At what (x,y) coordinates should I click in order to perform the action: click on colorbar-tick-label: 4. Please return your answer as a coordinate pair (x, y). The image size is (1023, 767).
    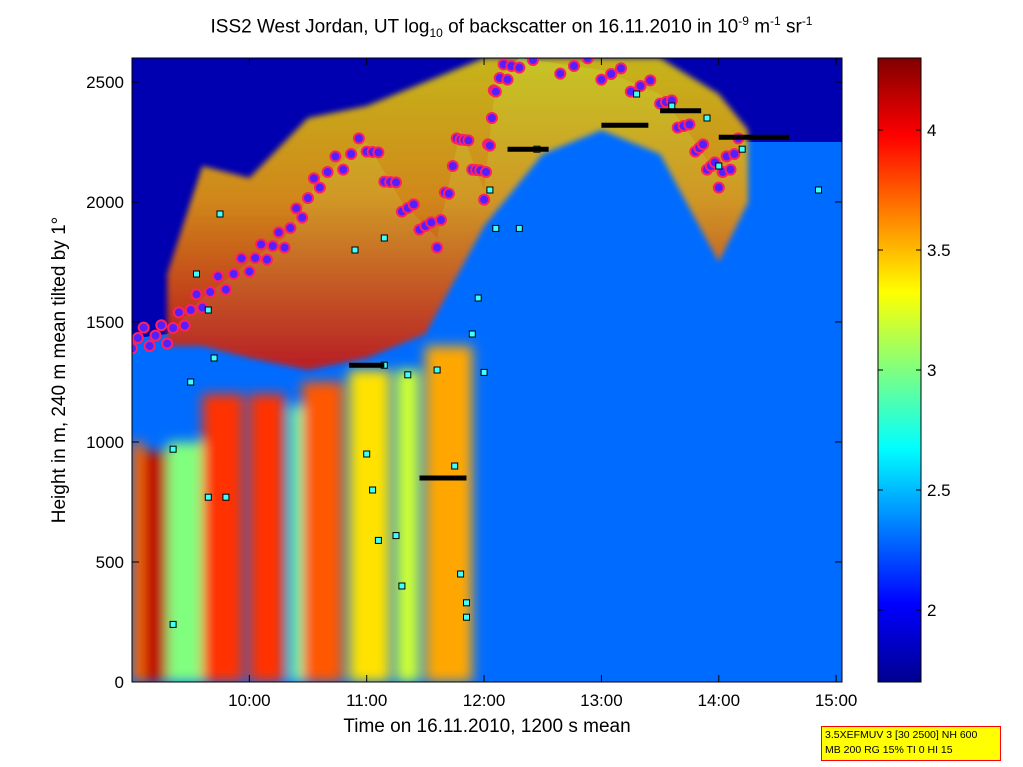
    Looking at the image, I should click on (931, 130).